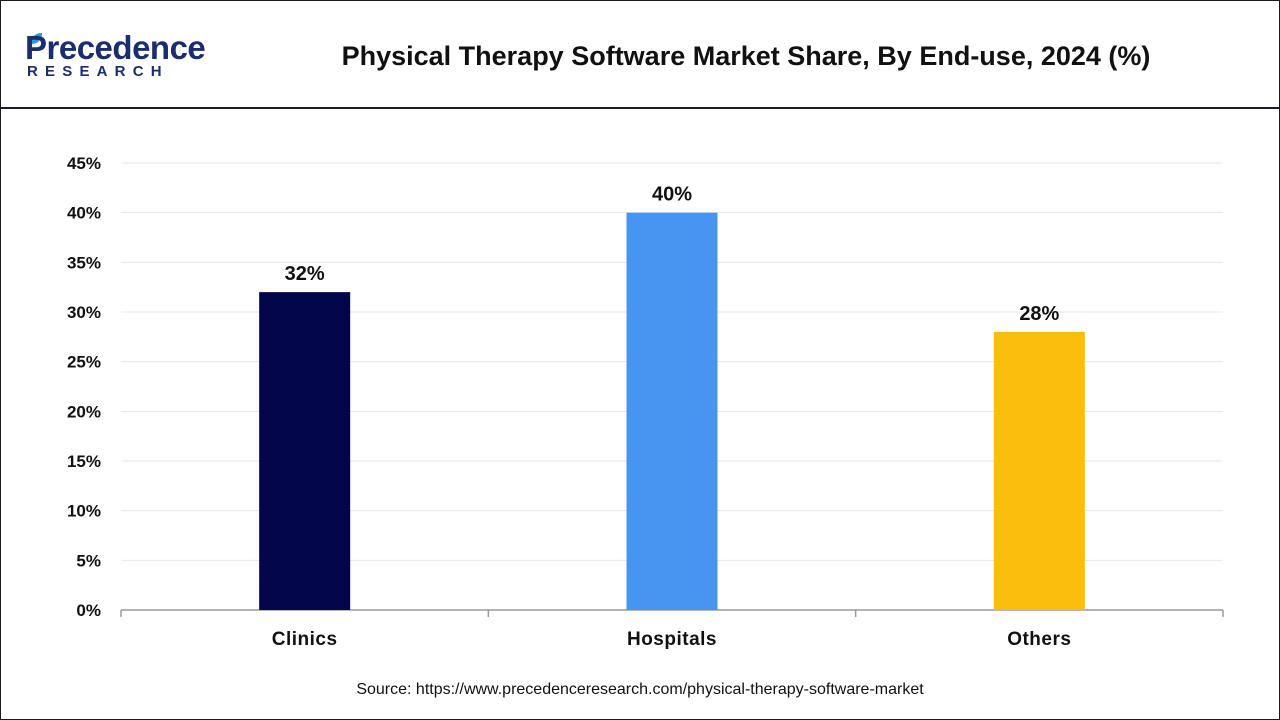 The image size is (1280, 720). Describe the element at coordinates (84, 213) in the screenshot. I see `y-tick-label: 40%` at that location.